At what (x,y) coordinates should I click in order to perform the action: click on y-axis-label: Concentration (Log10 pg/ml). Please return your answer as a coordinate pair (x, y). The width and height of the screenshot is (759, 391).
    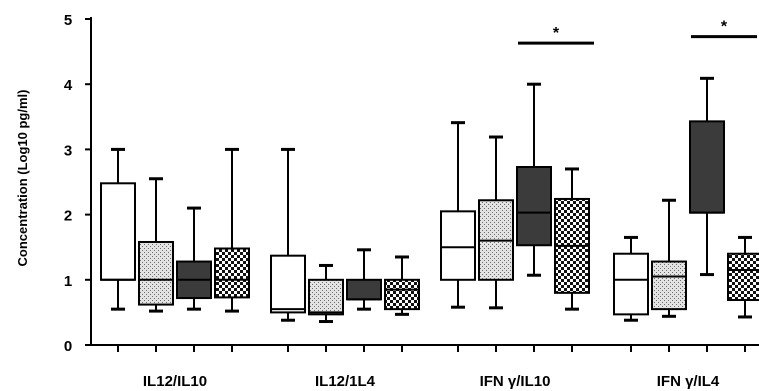
    Looking at the image, I should click on (22, 178).